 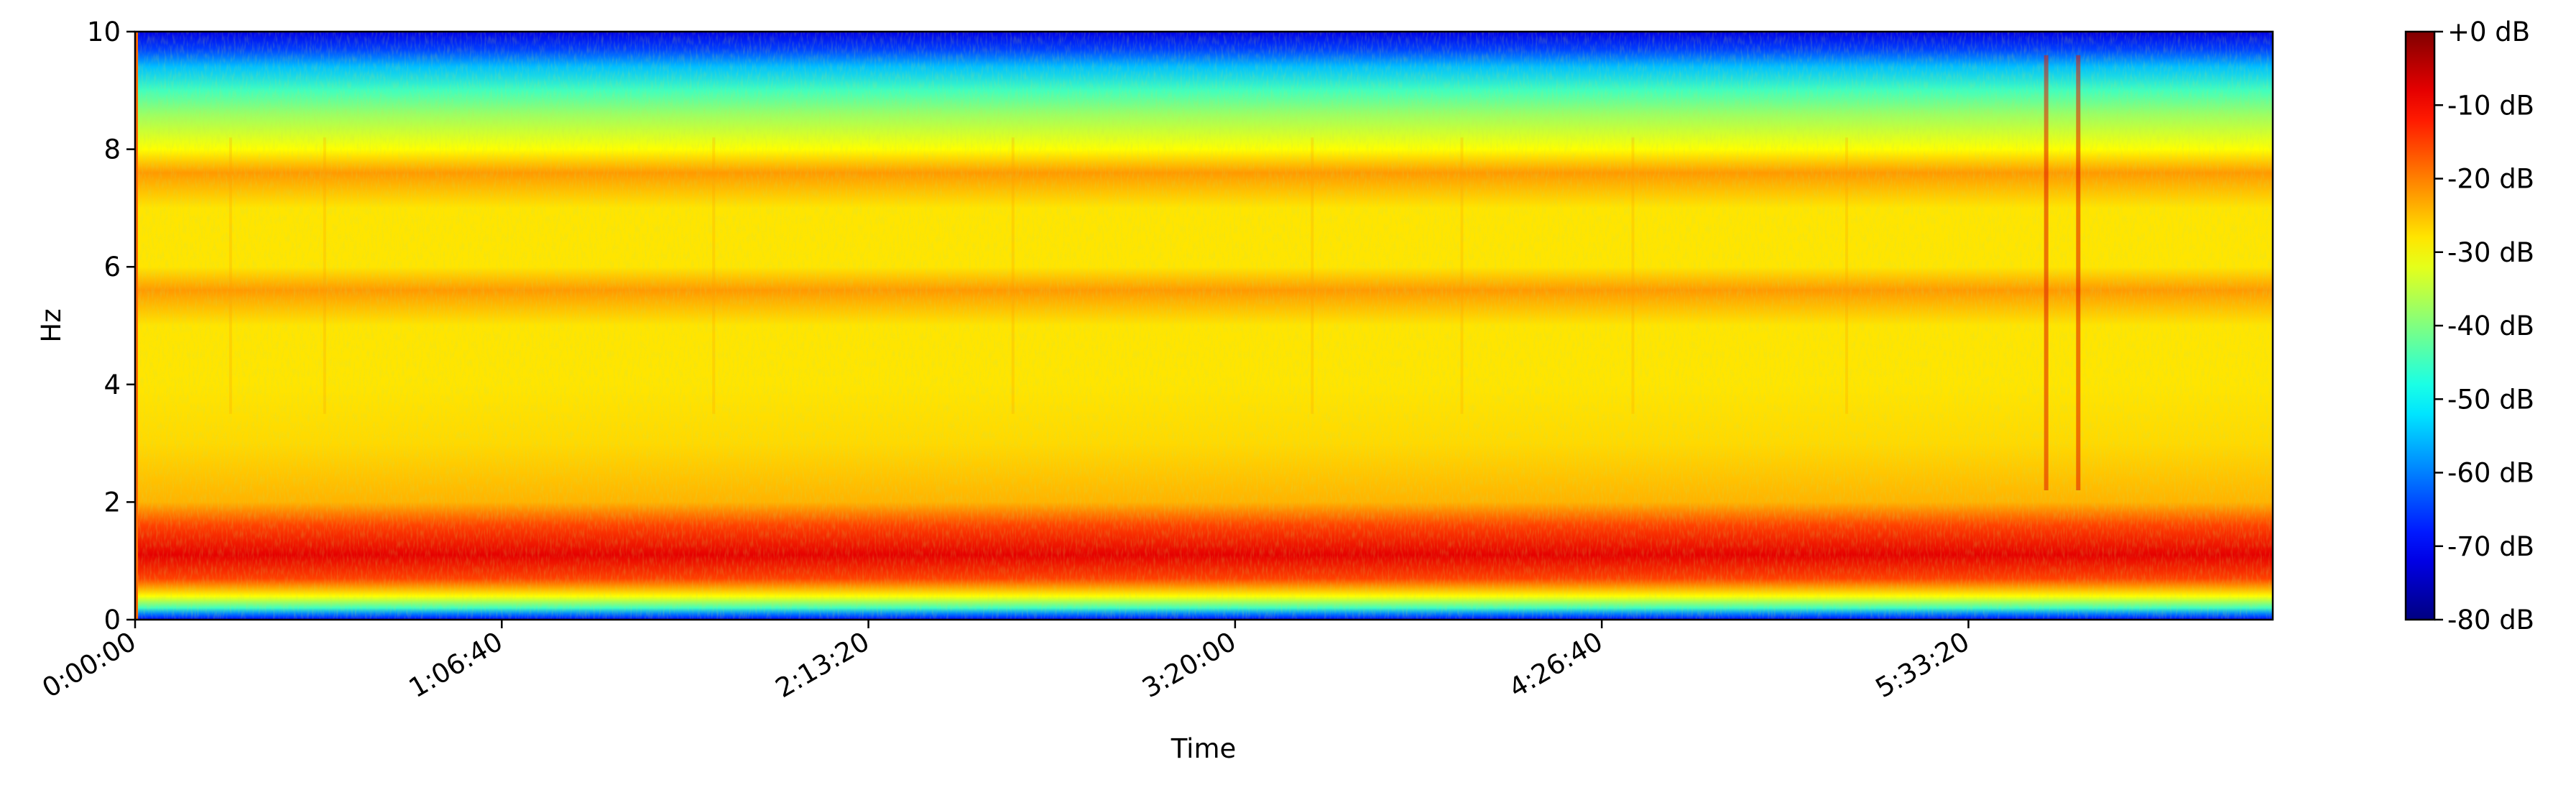 I want to click on x-tick-label: 4:26:40, so click(x=1556, y=665).